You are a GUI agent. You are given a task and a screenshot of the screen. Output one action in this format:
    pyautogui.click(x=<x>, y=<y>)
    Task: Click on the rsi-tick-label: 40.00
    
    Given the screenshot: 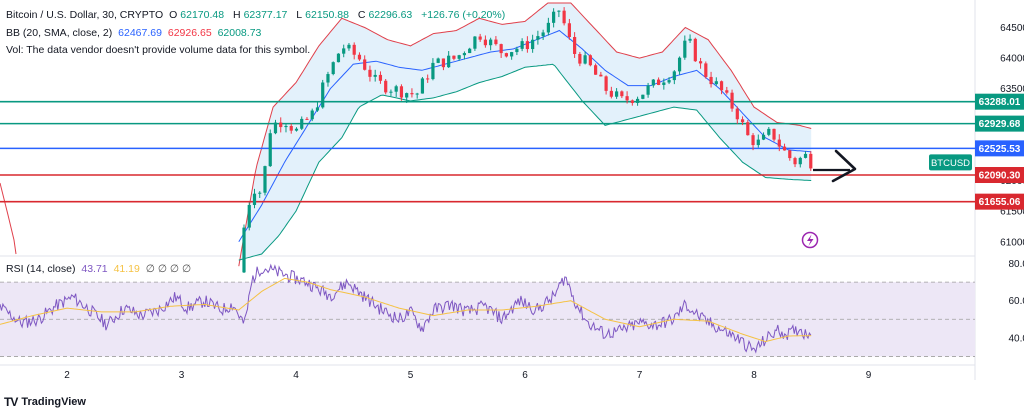 What is the action you would take?
    pyautogui.click(x=1016, y=338)
    